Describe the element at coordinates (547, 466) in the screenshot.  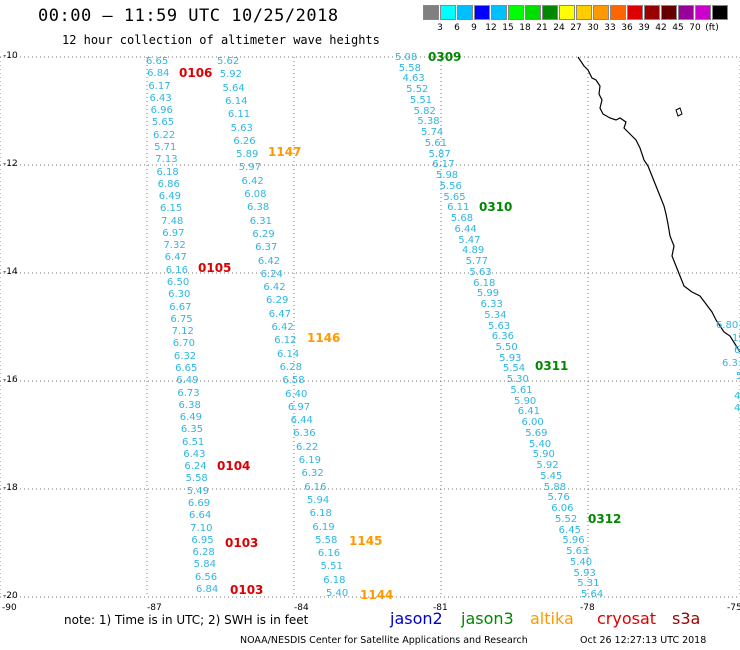
I see `wave-height-value: 5.92` at that location.